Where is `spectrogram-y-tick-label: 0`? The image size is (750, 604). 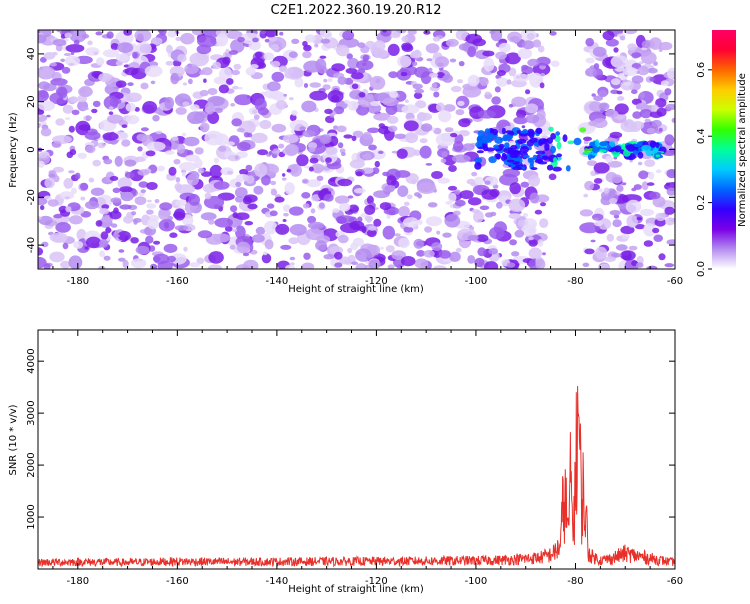 spectrogram-y-tick-label: 0 is located at coordinates (31, 149).